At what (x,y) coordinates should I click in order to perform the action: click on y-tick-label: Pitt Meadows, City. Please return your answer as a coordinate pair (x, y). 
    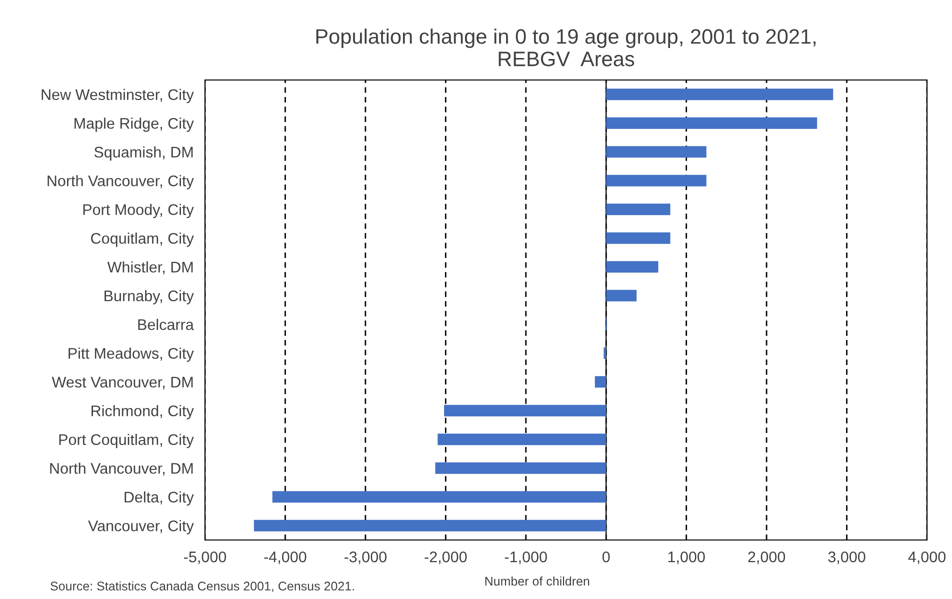
    Looking at the image, I should click on (131, 355).